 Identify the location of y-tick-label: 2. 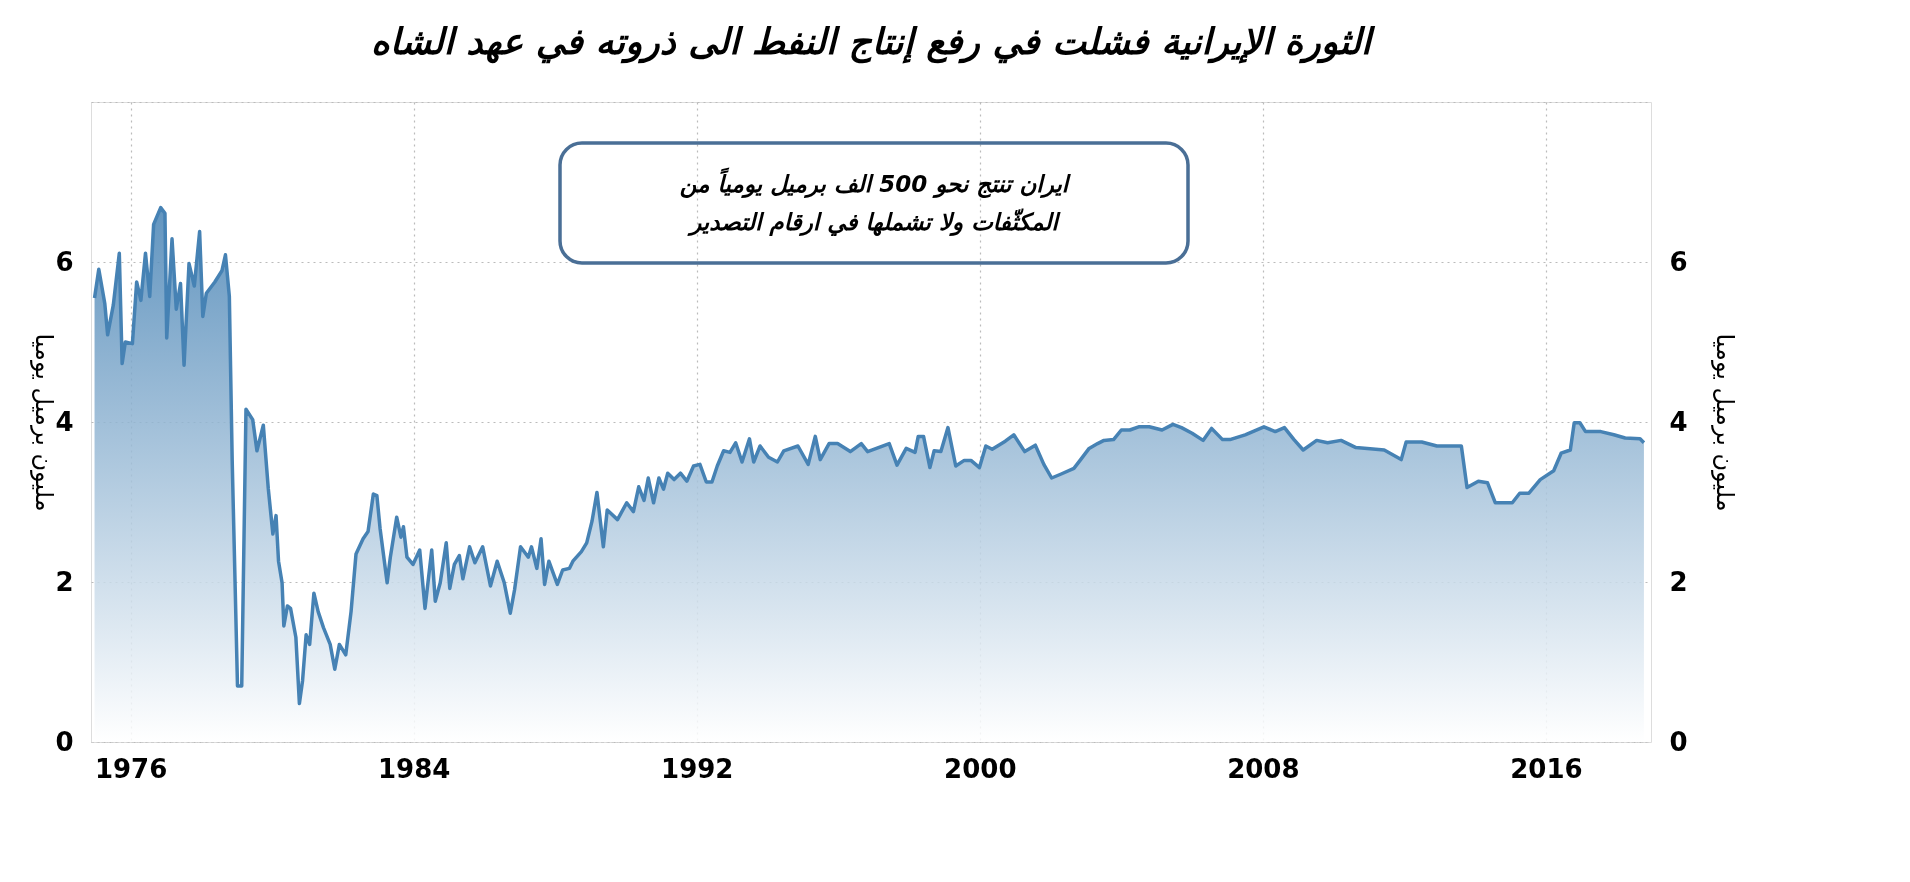
(64, 581).